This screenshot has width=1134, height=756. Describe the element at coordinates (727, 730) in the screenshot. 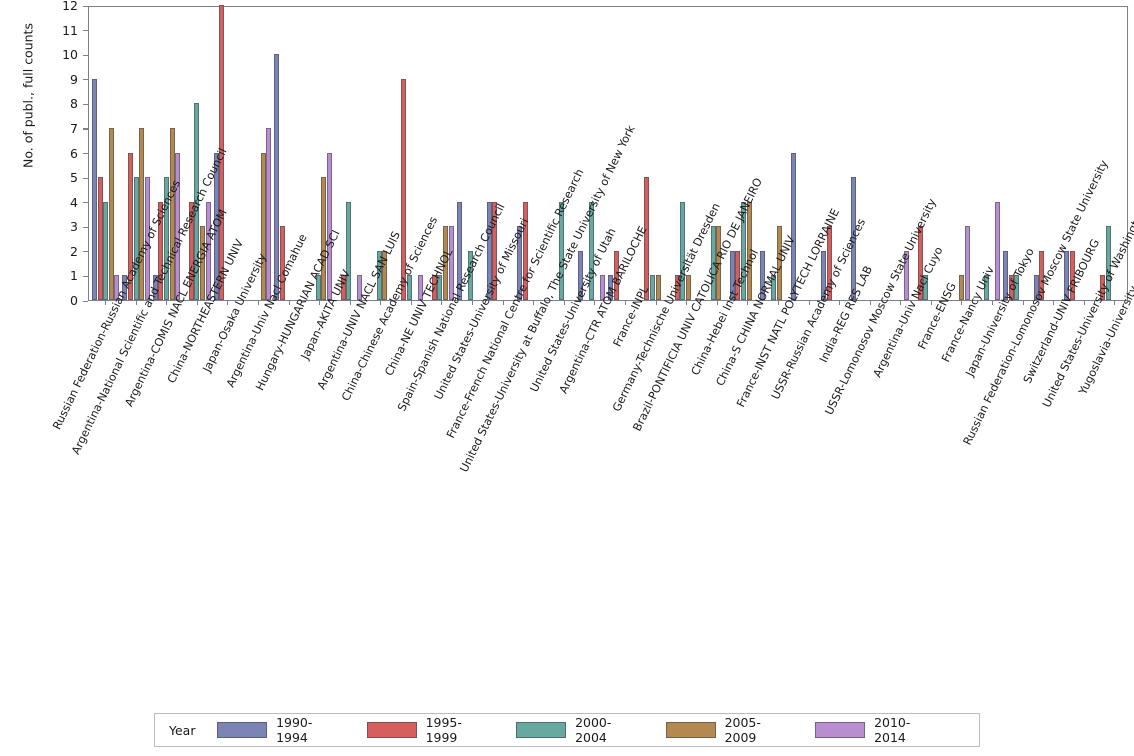

I see `legend-item: 2005-2009` at that location.